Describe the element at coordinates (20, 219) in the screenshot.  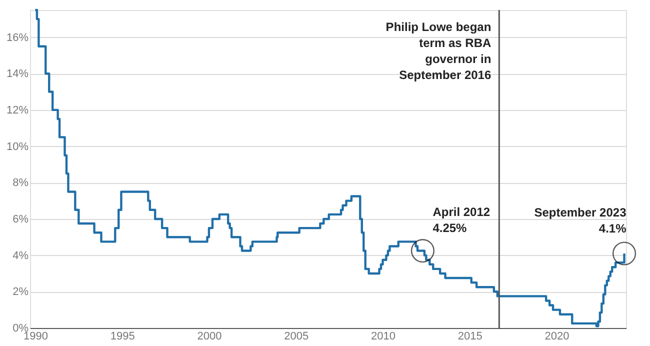
I see `y-tick-label: 6%` at that location.